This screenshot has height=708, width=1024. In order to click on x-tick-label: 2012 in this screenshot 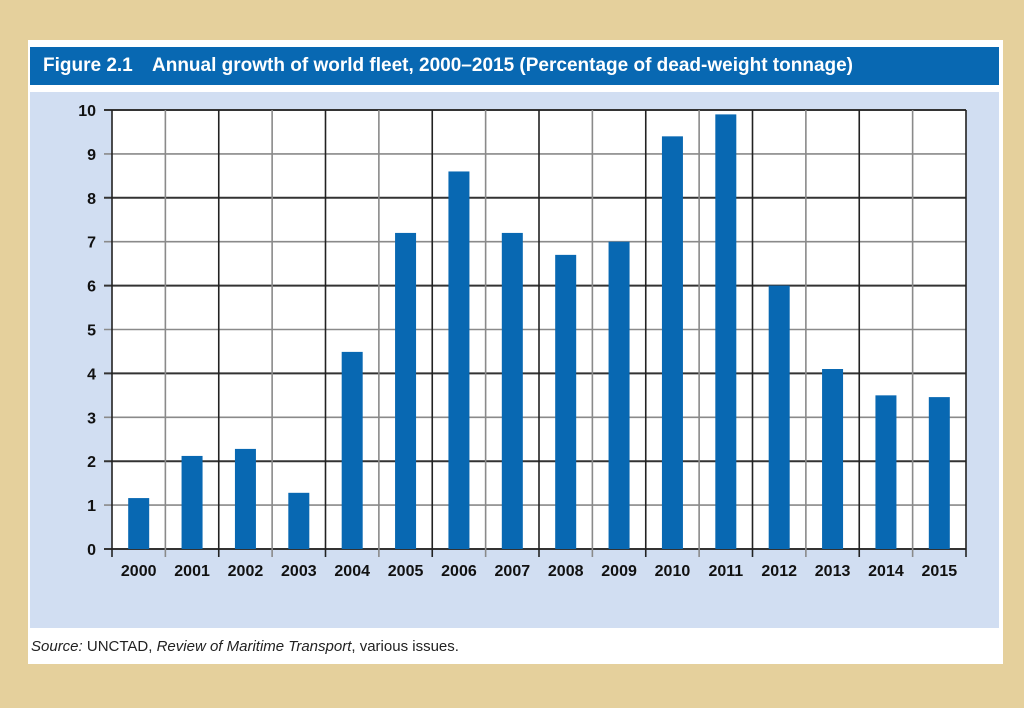, I will do `click(779, 571)`.